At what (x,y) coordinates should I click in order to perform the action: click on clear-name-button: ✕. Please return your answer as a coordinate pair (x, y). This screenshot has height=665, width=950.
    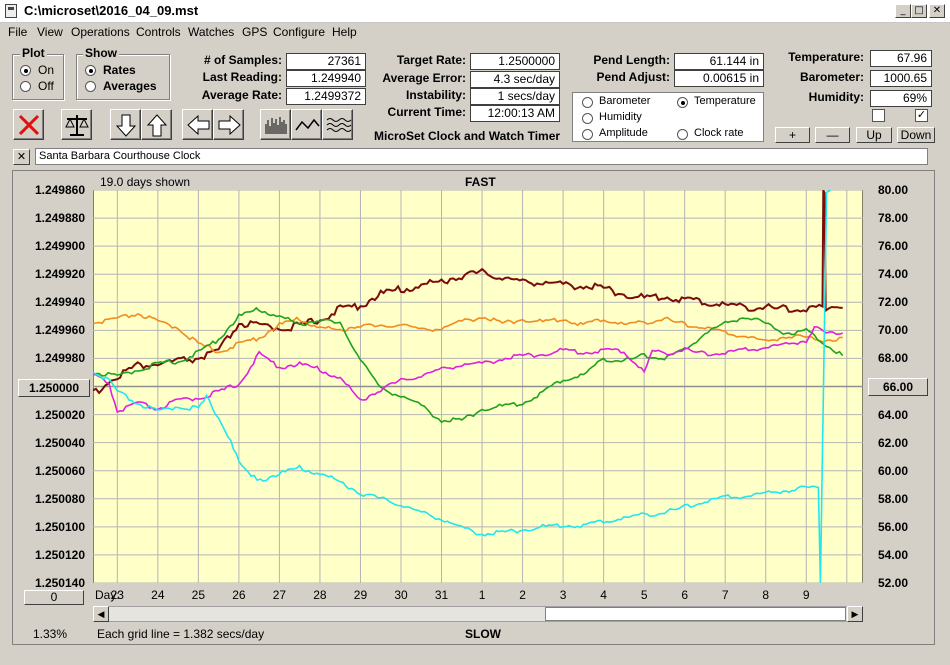
    Looking at the image, I should click on (21, 157).